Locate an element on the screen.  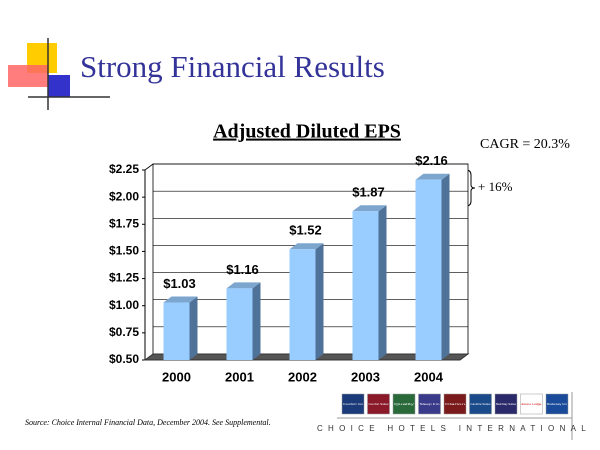
x-tick-label: 2002 is located at coordinates (302, 376).